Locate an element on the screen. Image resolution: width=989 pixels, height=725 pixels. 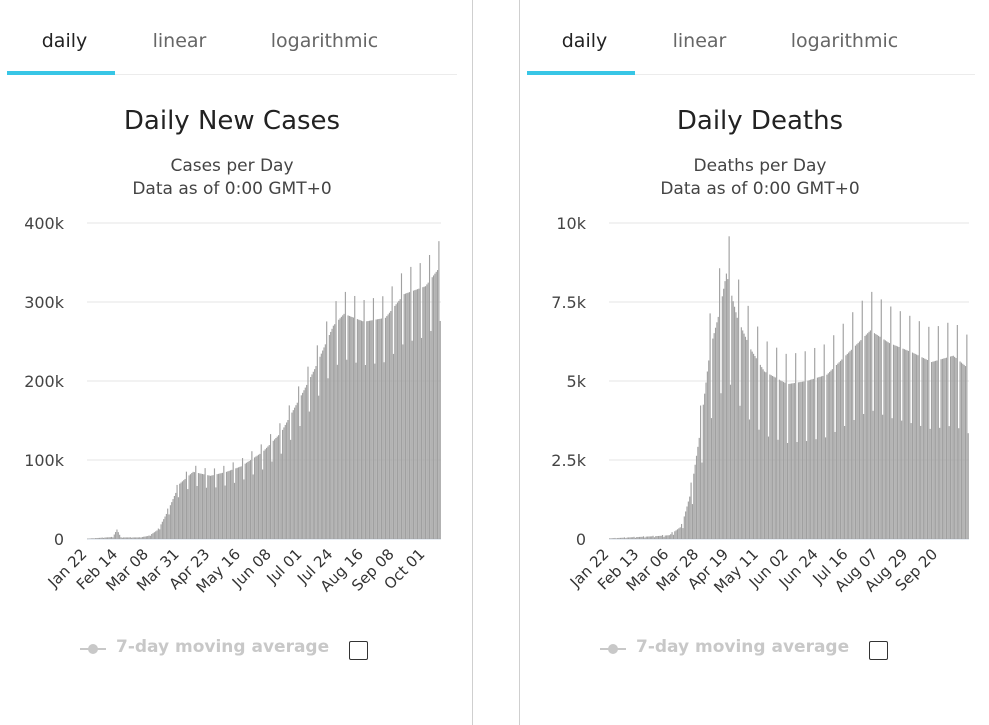
moving-average-checkbox is located at coordinates (358, 650).